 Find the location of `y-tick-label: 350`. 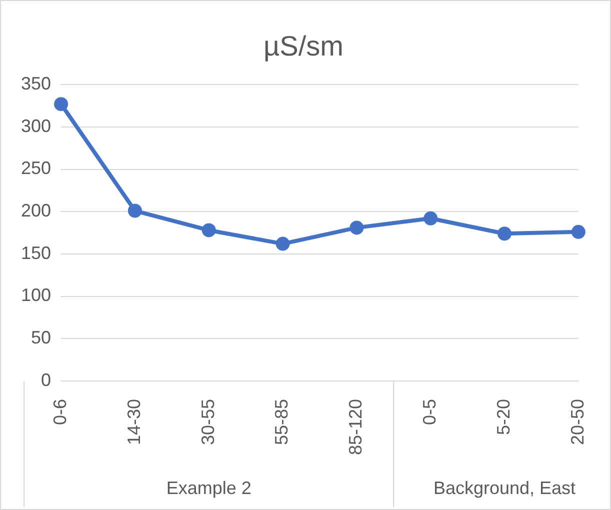

y-tick-label: 350 is located at coordinates (36, 84).